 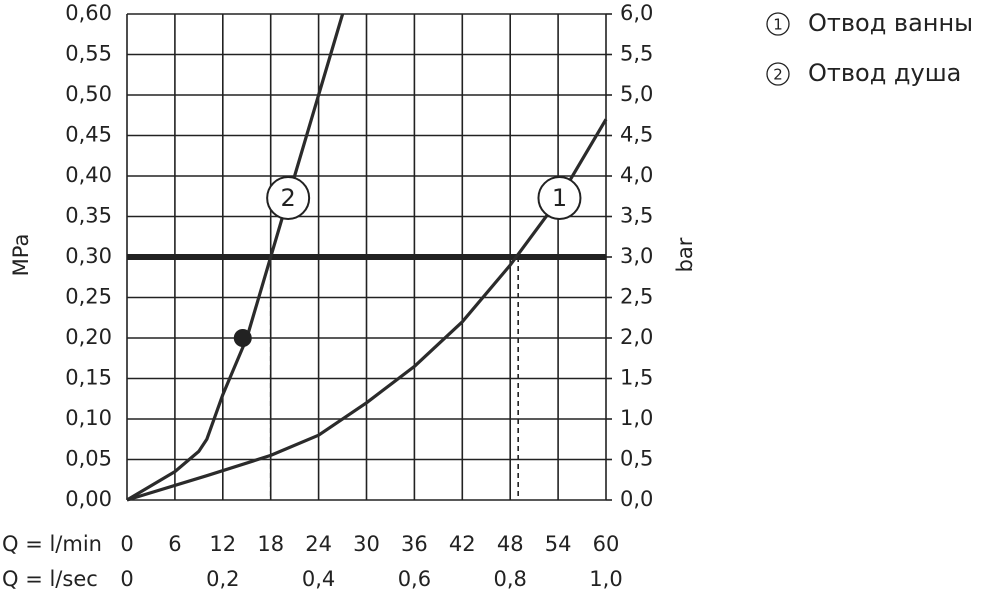 I want to click on y2-tick-label: 3,0, so click(x=636, y=256).